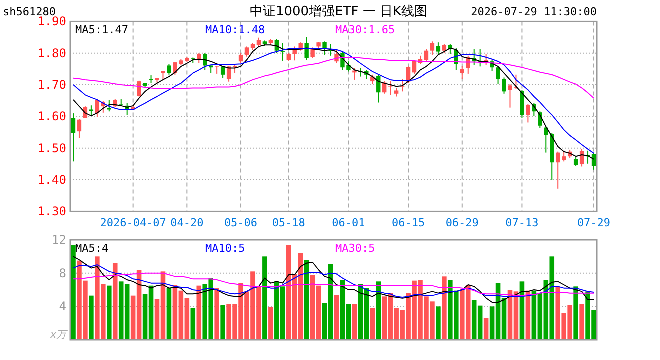  What do you see at coordinates (187, 223) in the screenshot?
I see `x-tick-label: 04-20` at bounding box center [187, 223].